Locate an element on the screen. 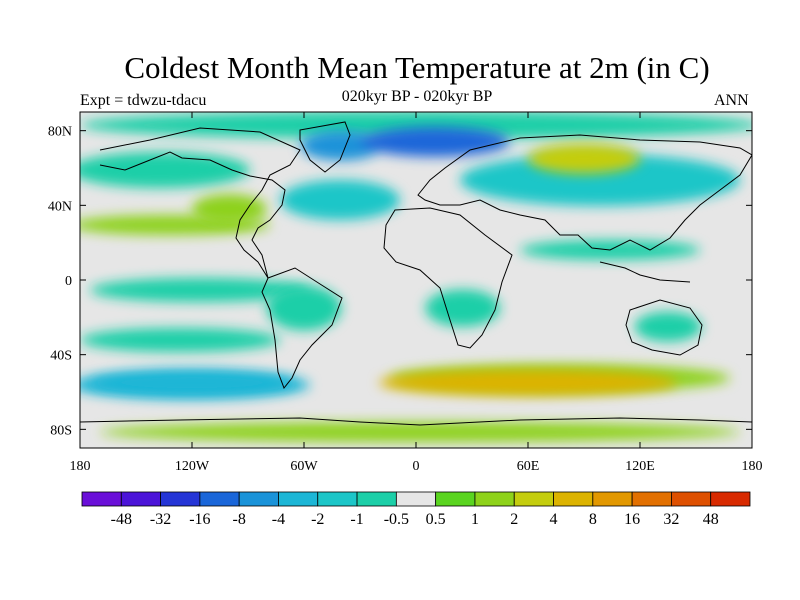  natlantic-band is located at coordinates (340, 200).